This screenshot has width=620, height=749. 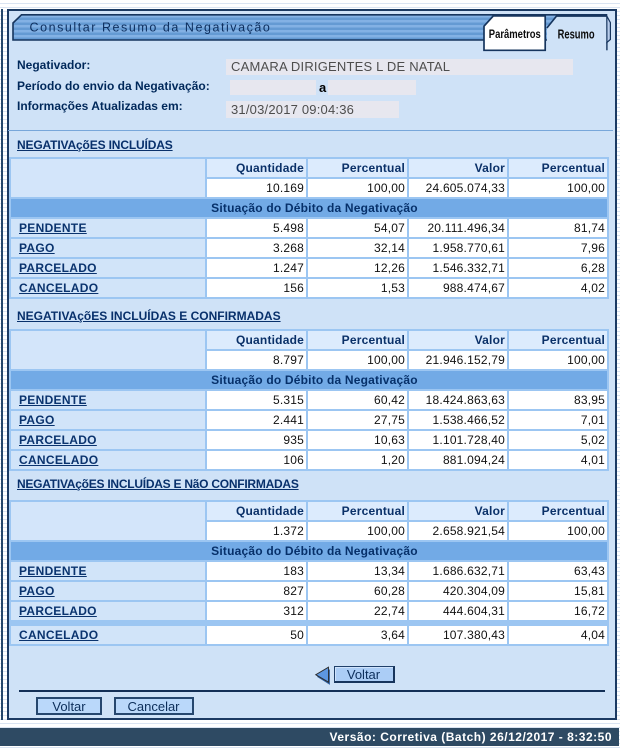 What do you see at coordinates (151, 28) in the screenshot?
I see `svg-text:Consultar Resumo da Negativaçã: Consultar Resumo da Negativação` at bounding box center [151, 28].